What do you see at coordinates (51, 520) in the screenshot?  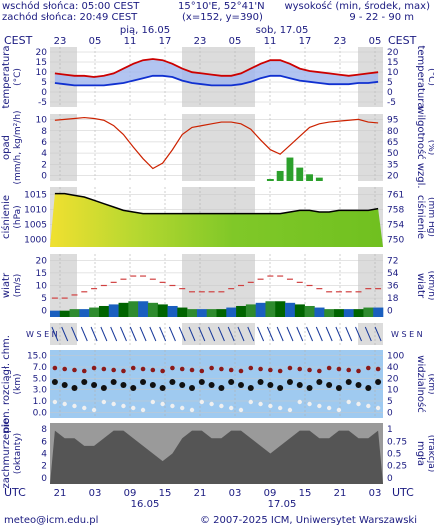 I see `footer-email: meteo@icm.edu.pl` at bounding box center [51, 520].